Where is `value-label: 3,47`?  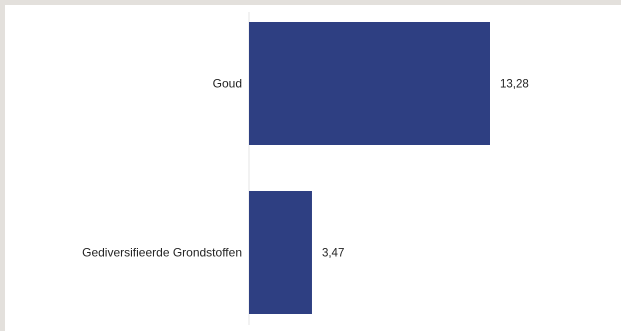
value-label: 3,47 is located at coordinates (333, 254).